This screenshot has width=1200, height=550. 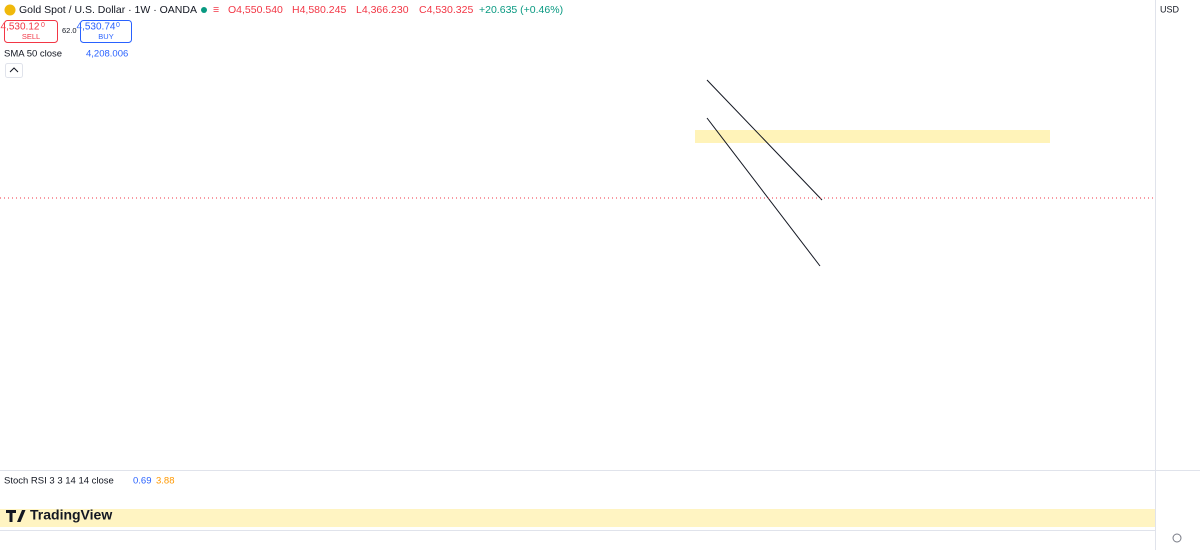 What do you see at coordinates (43, 25) in the screenshot?
I see `sell-sup: 0` at bounding box center [43, 25].